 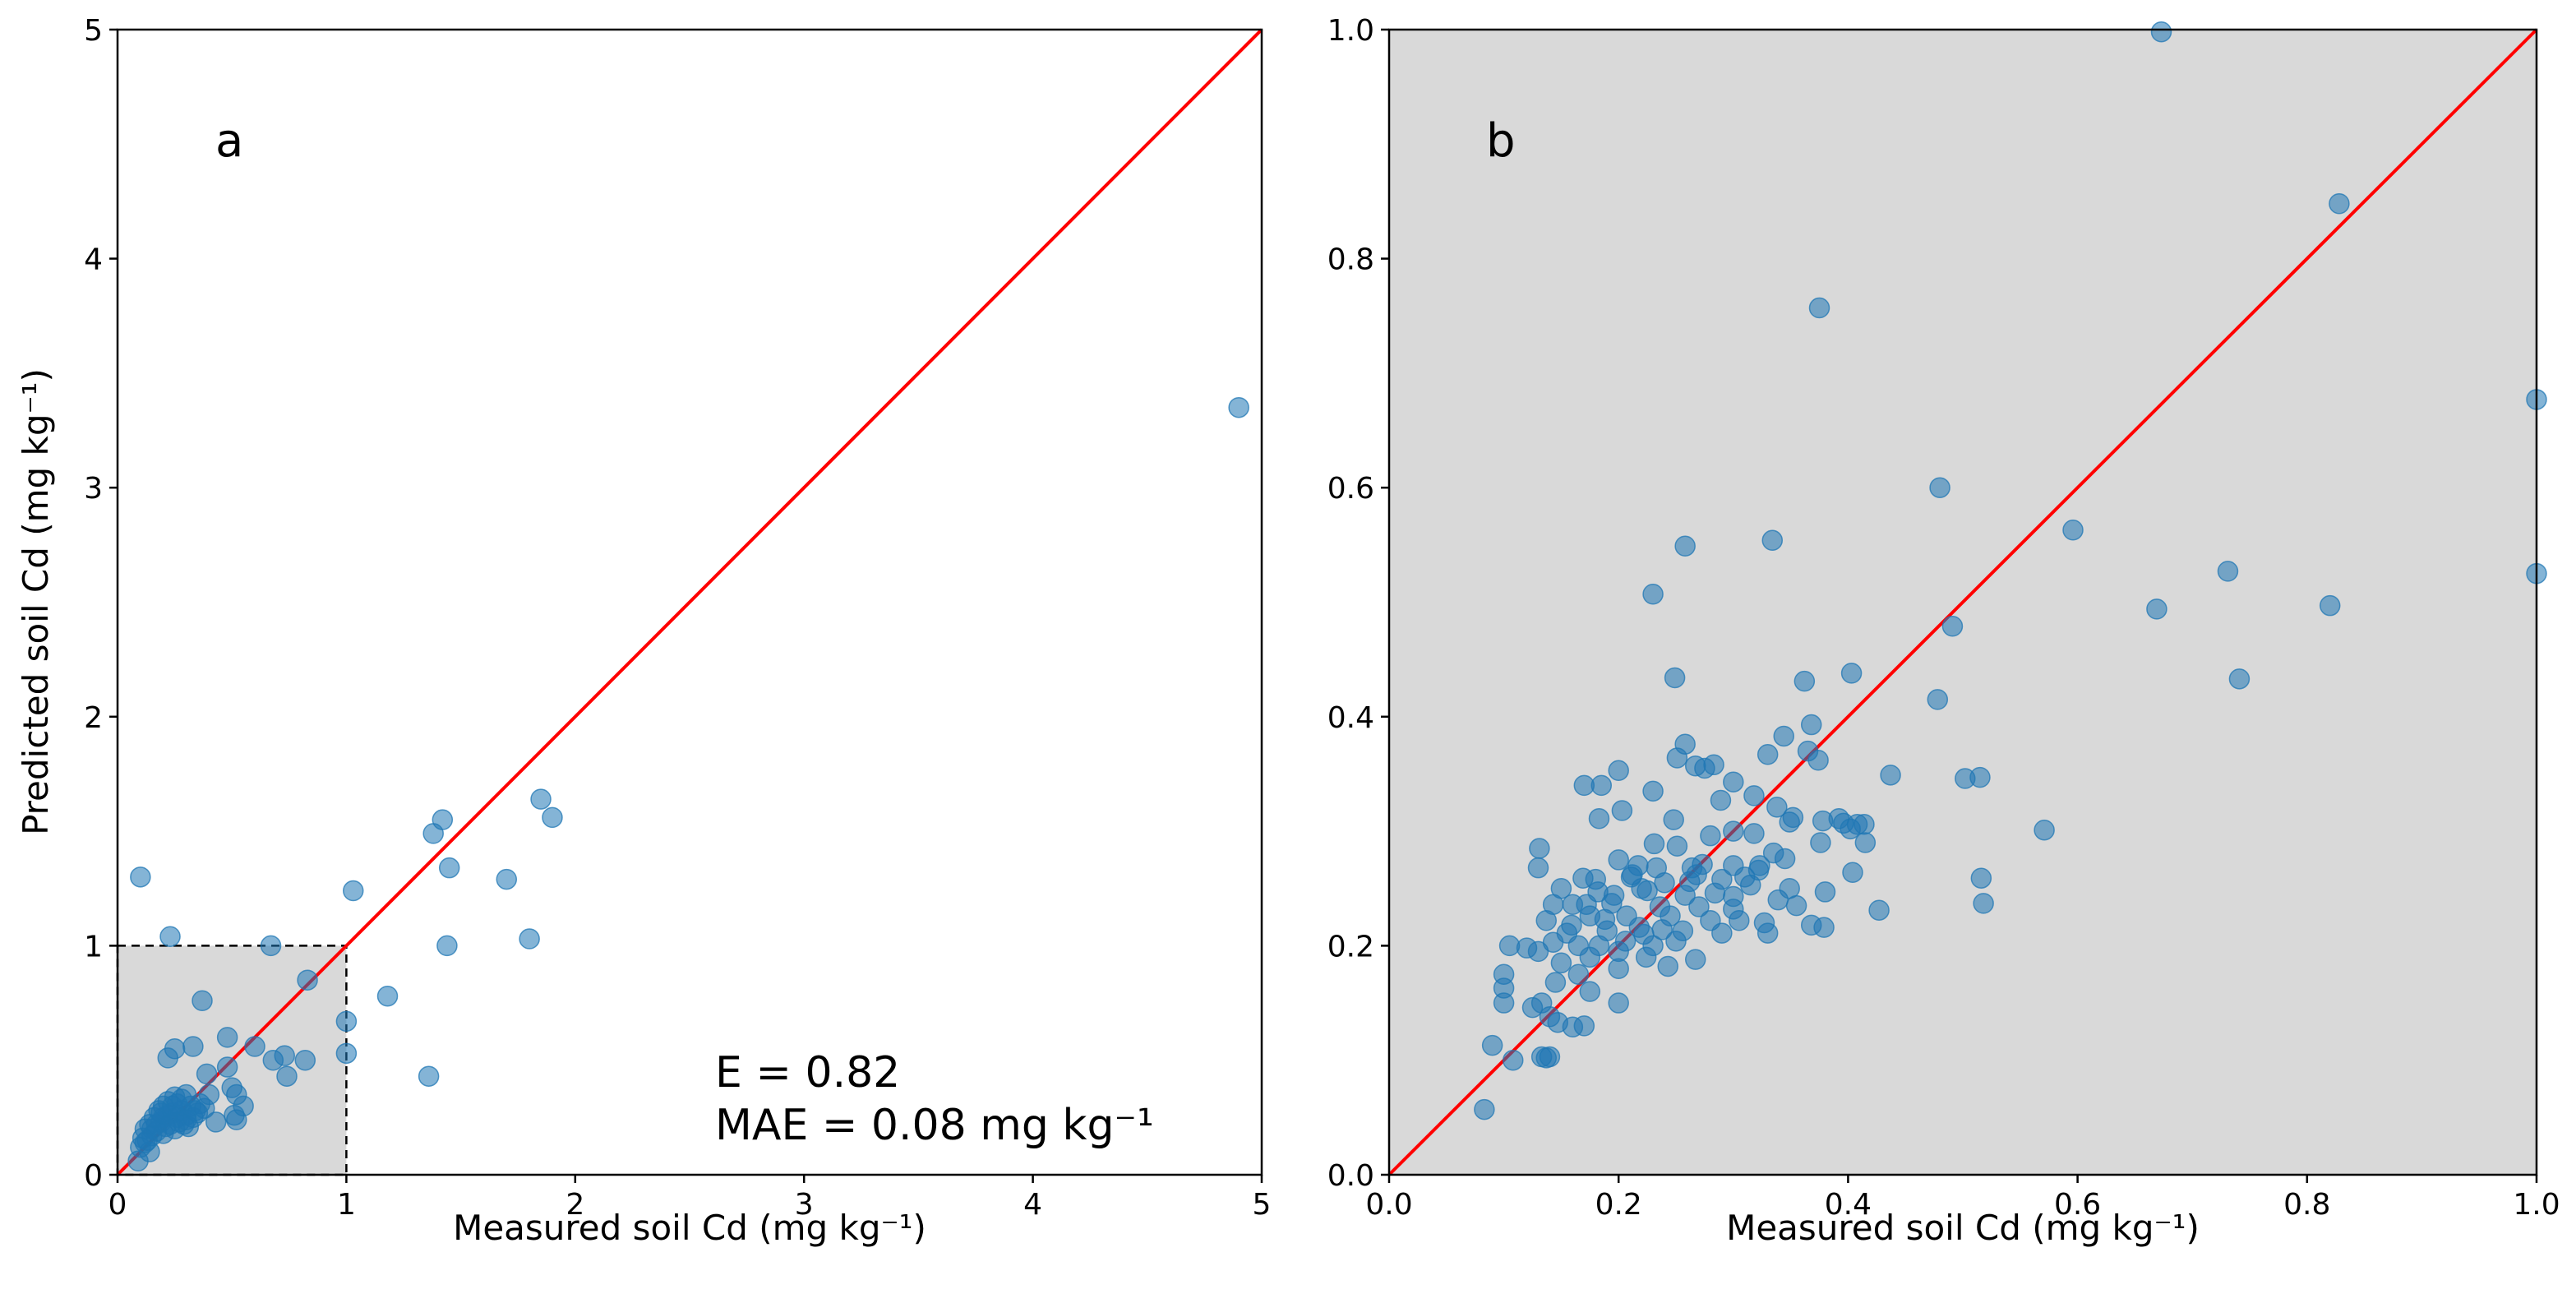 What do you see at coordinates (346, 1205) in the screenshot?
I see `x-tick-label: 1` at bounding box center [346, 1205].